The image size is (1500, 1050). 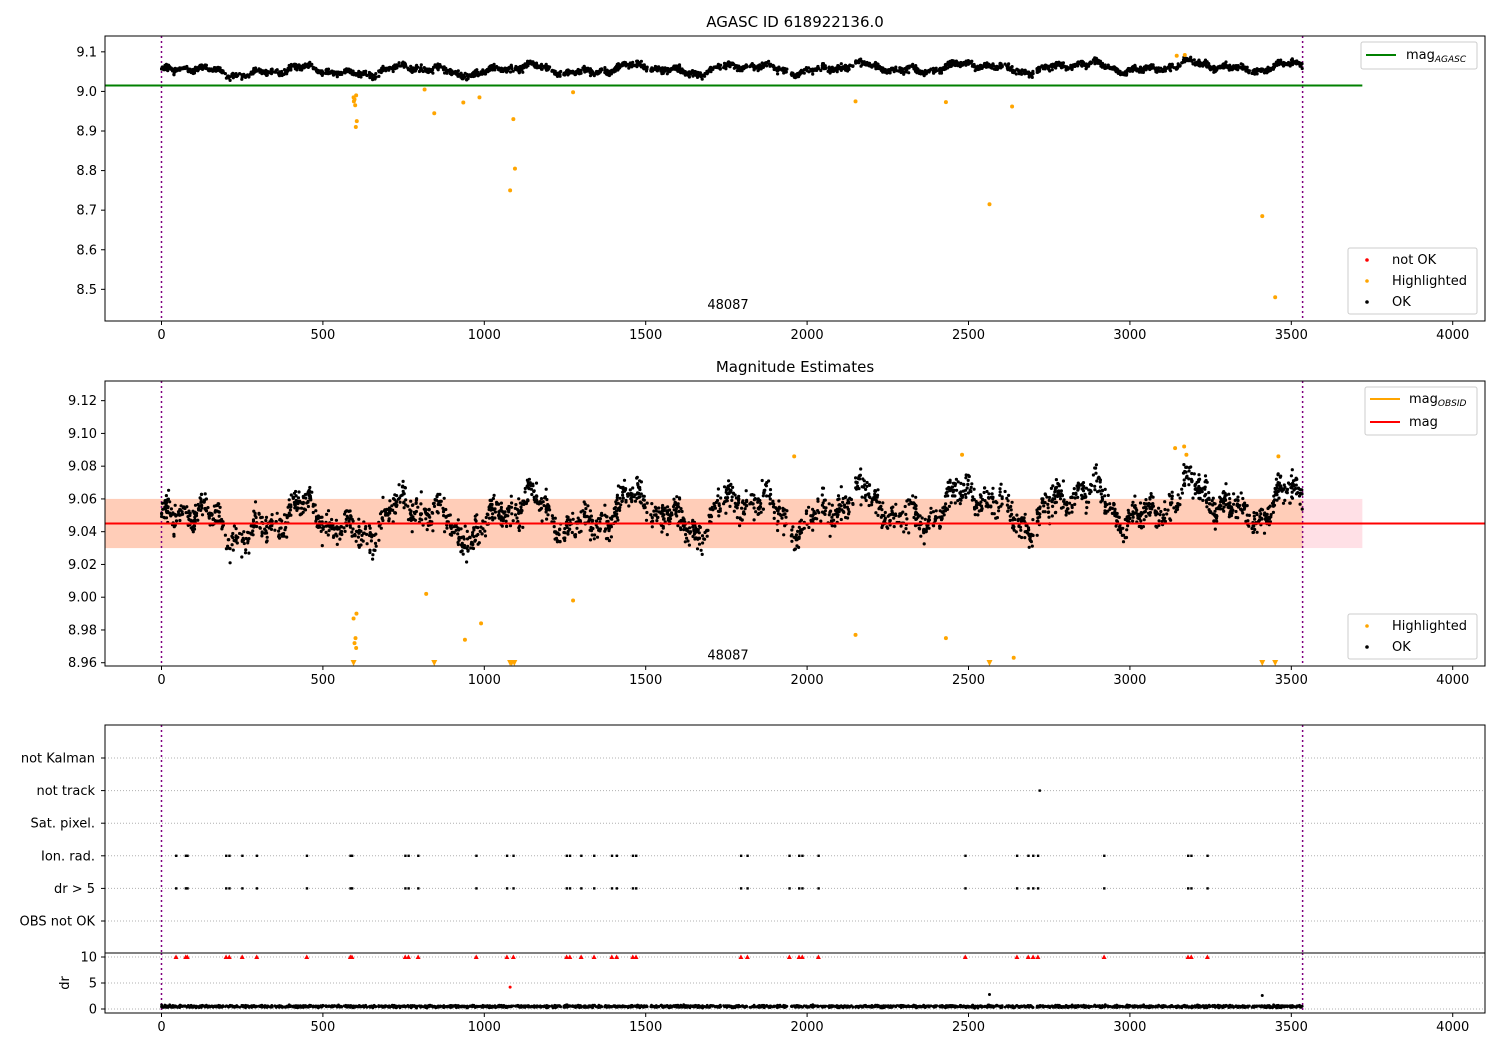 I want to click on legend-not-ok-marker, so click(x=1367, y=260).